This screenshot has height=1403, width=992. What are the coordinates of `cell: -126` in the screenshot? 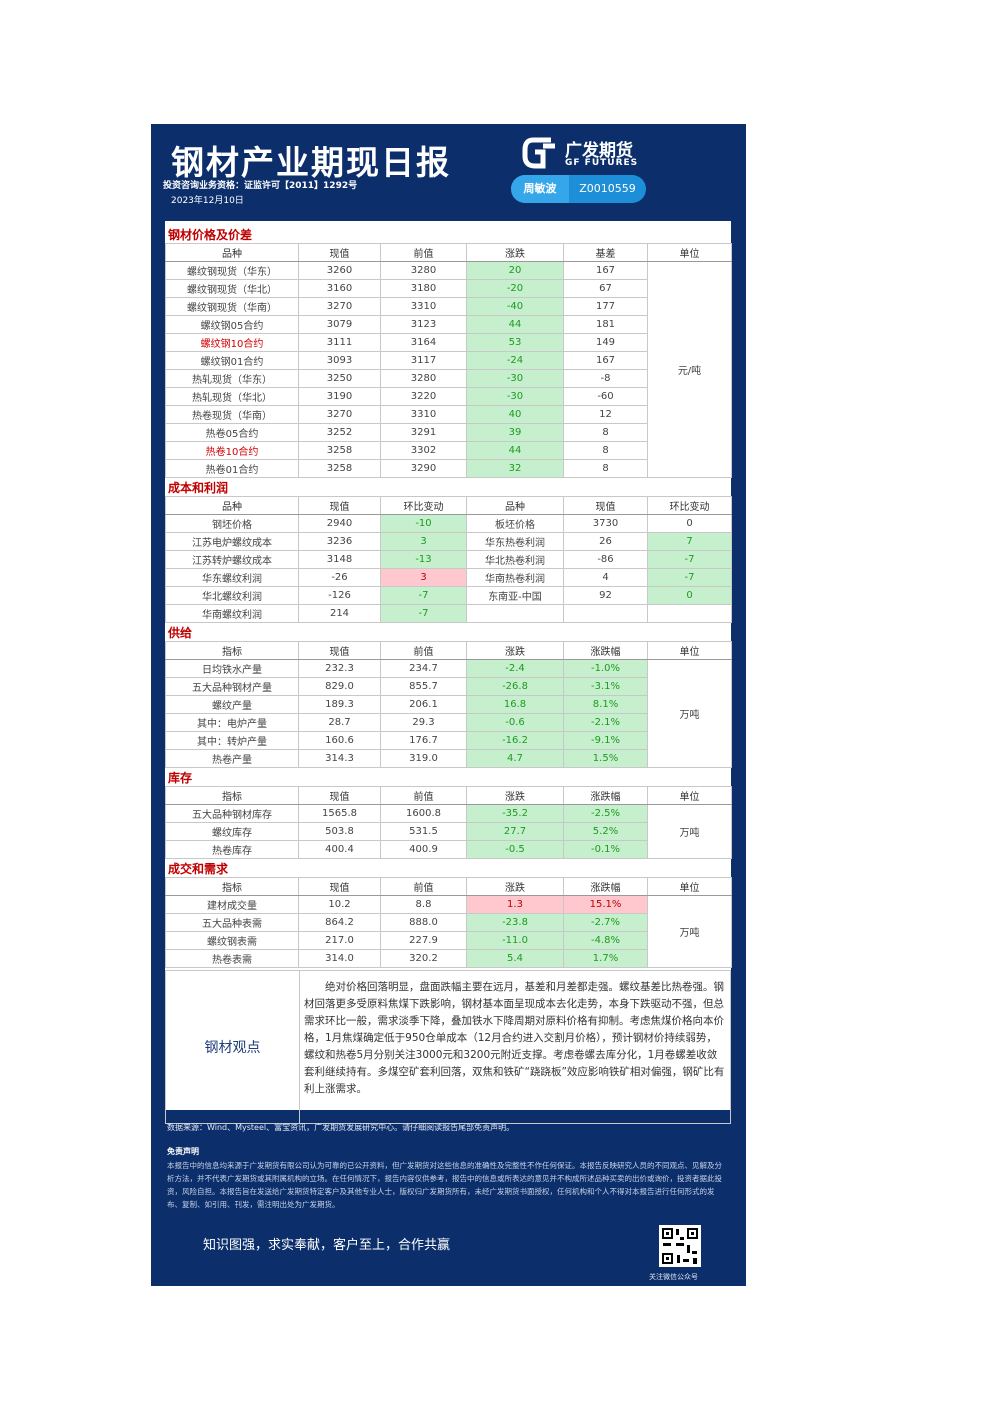 It's located at (339, 595).